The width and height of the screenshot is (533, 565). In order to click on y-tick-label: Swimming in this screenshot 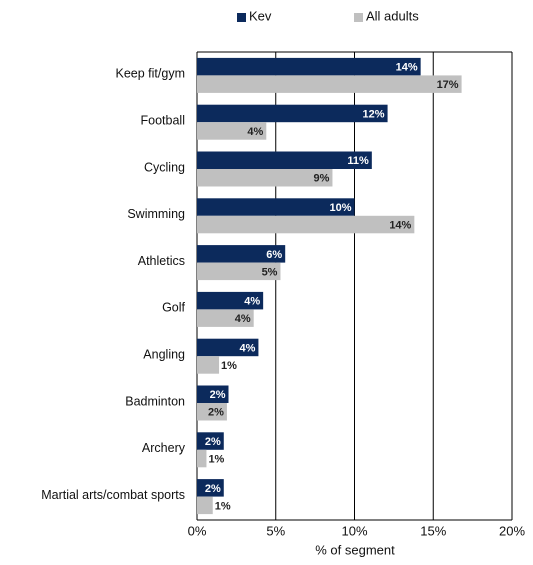, I will do `click(156, 214)`.